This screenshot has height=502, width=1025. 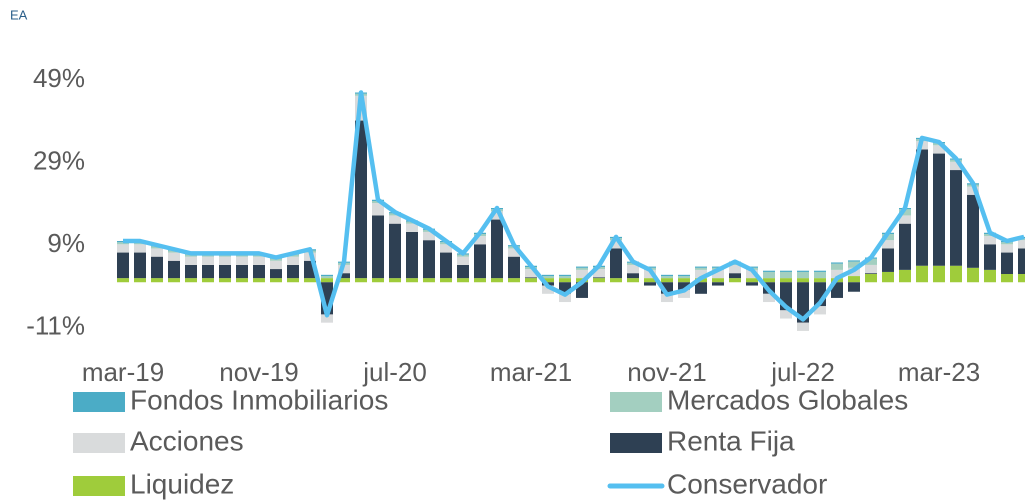 What do you see at coordinates (66, 243) in the screenshot?
I see `y-tick-label: 9%` at bounding box center [66, 243].